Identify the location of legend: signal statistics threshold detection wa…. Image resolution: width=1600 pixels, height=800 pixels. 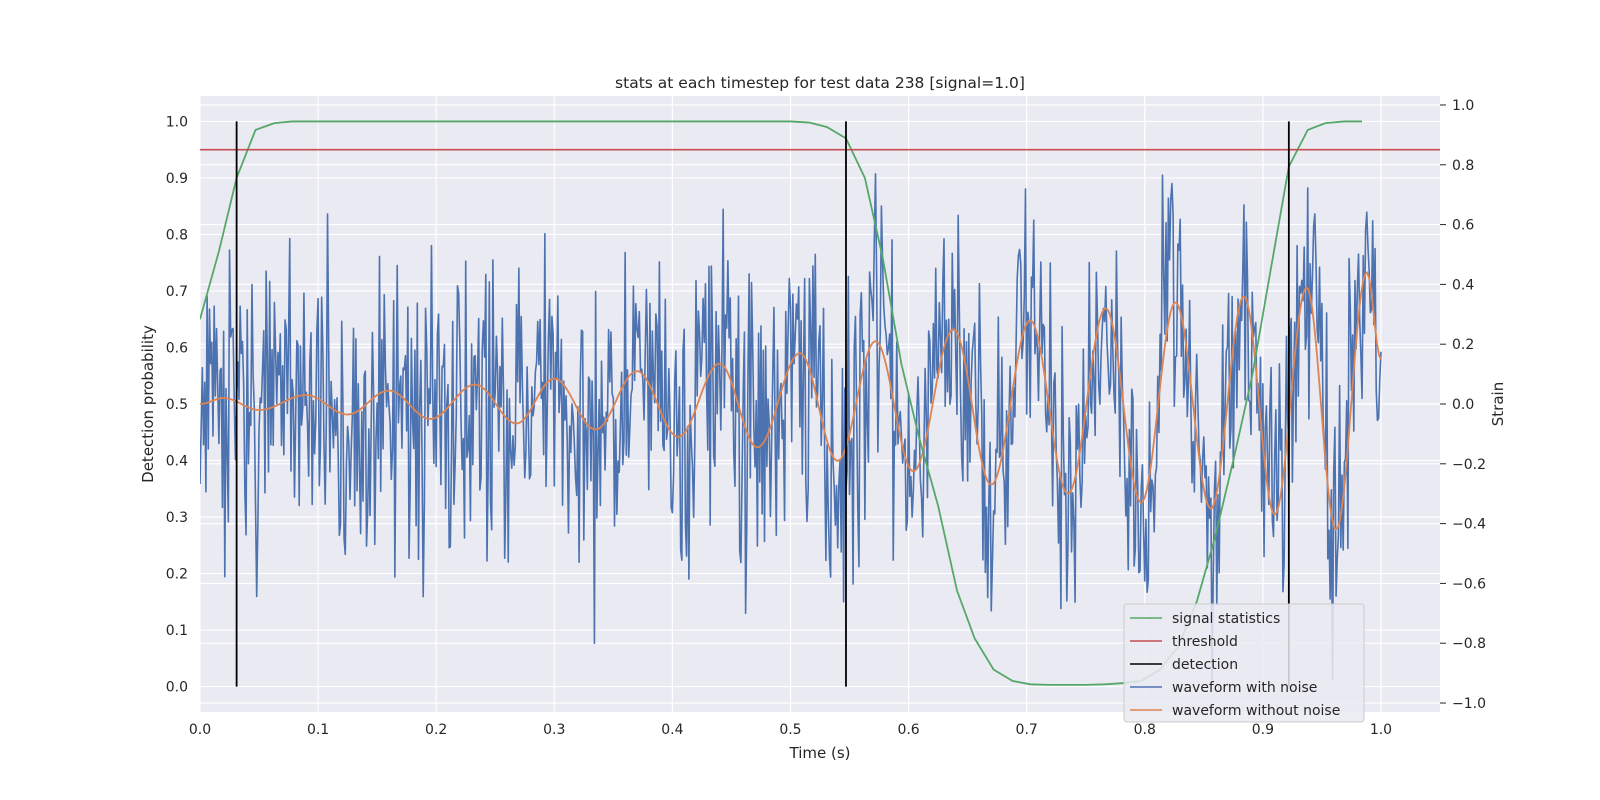
(1244, 663).